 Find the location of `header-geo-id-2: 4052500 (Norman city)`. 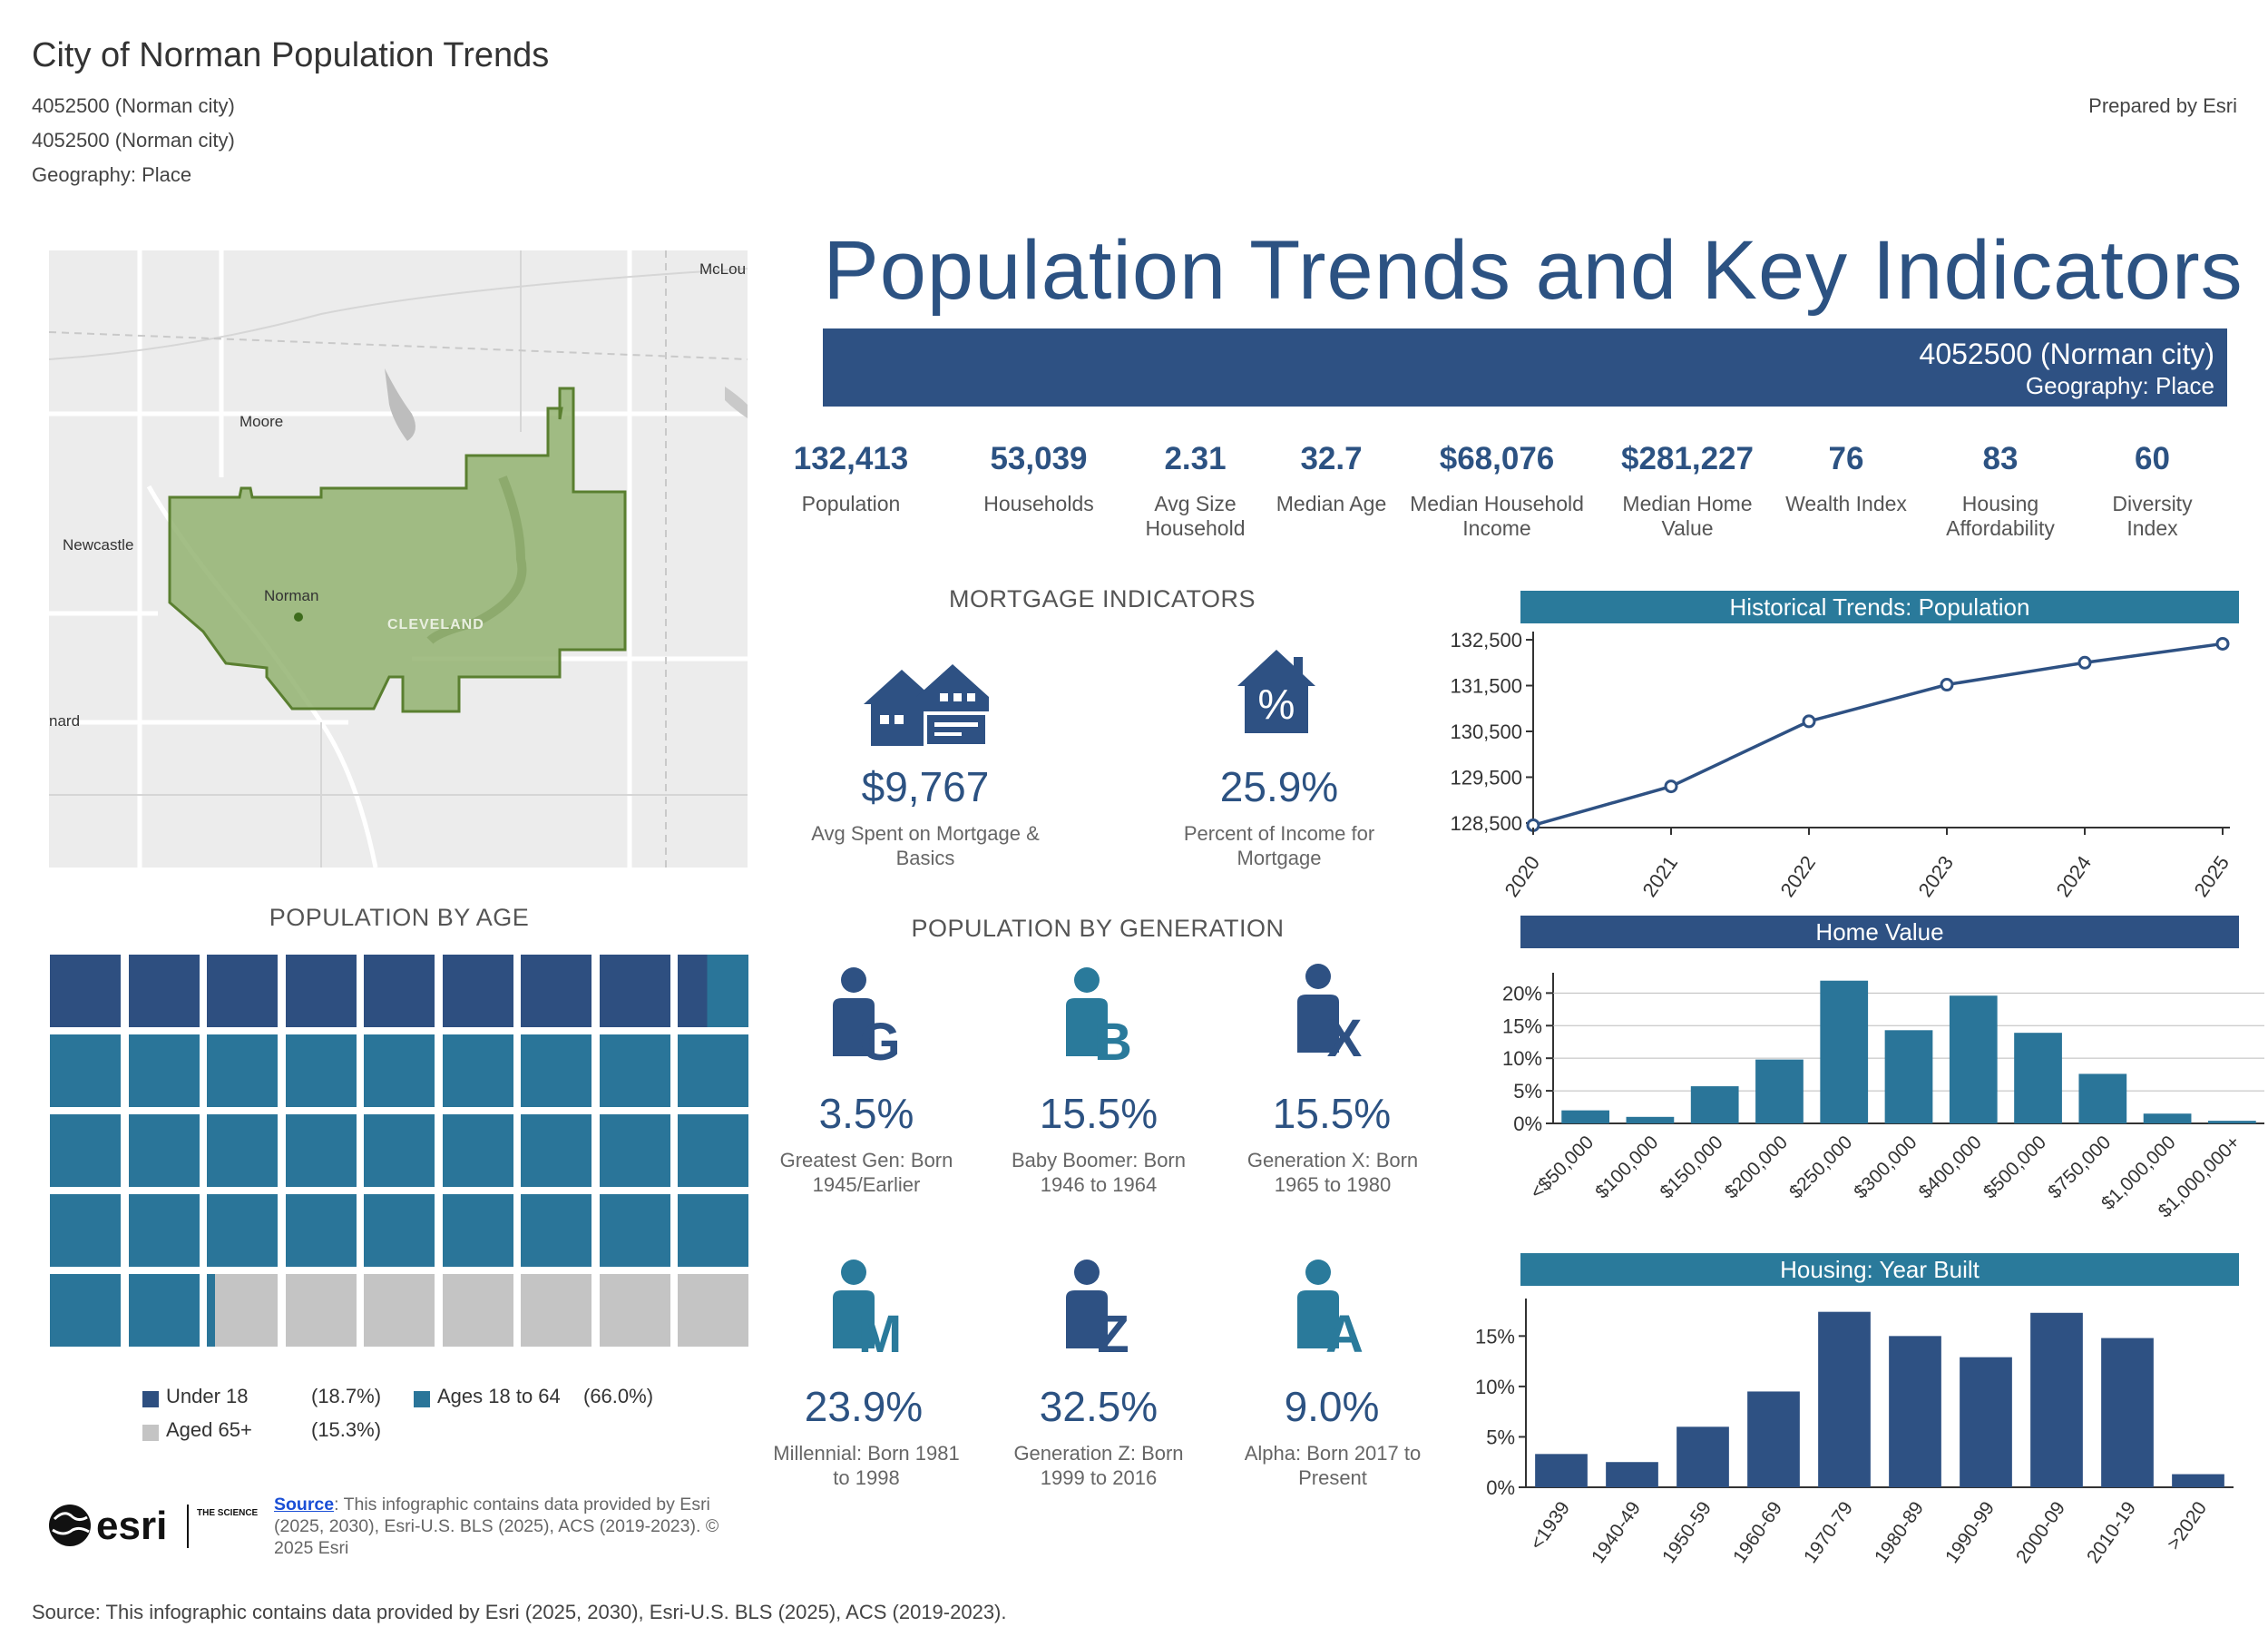

header-geo-id-2: 4052500 (Norman city) is located at coordinates (133, 140).